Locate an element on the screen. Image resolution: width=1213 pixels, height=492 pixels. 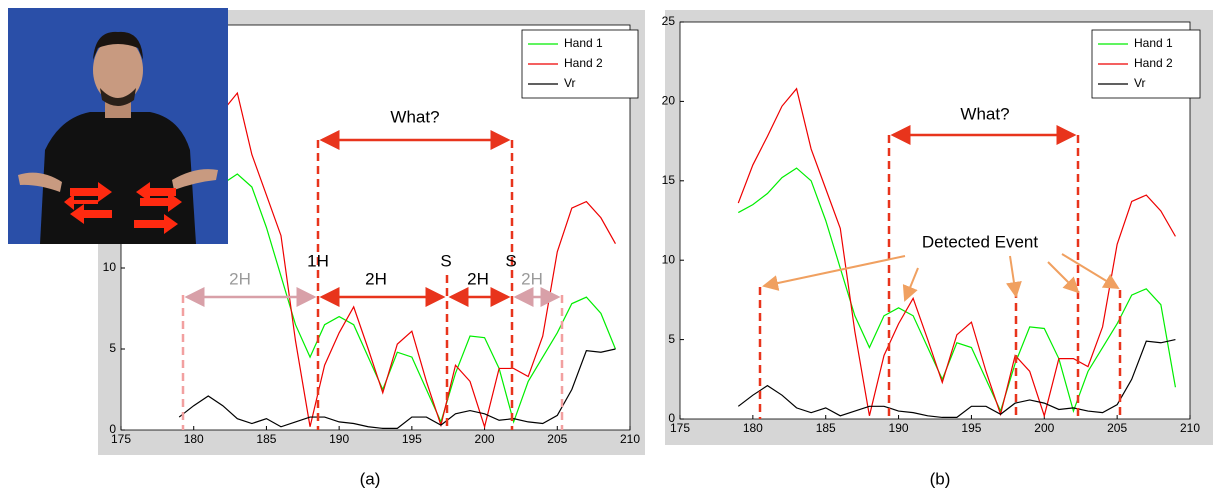
annotation: Detected Event is located at coordinates (980, 241).